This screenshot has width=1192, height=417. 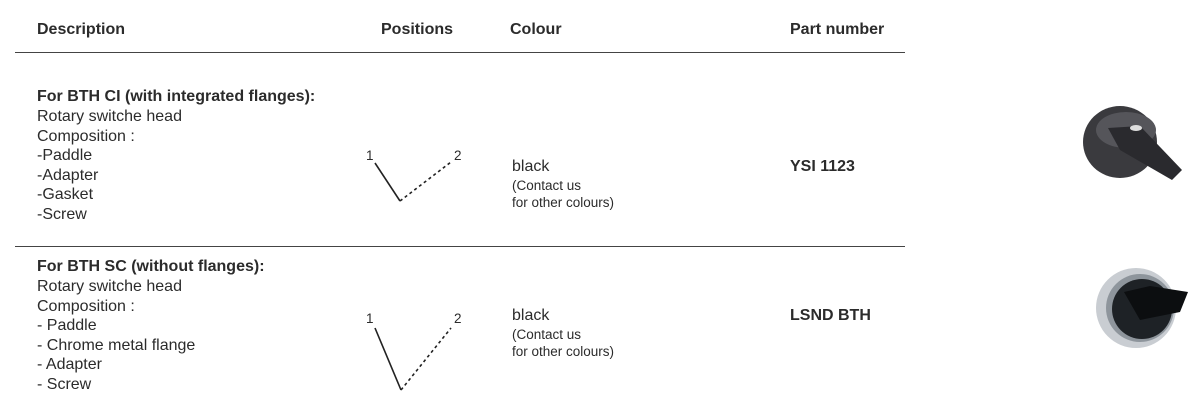 What do you see at coordinates (176, 96) in the screenshot?
I see `row-title: For BTH CI (with integrated flanges):` at bounding box center [176, 96].